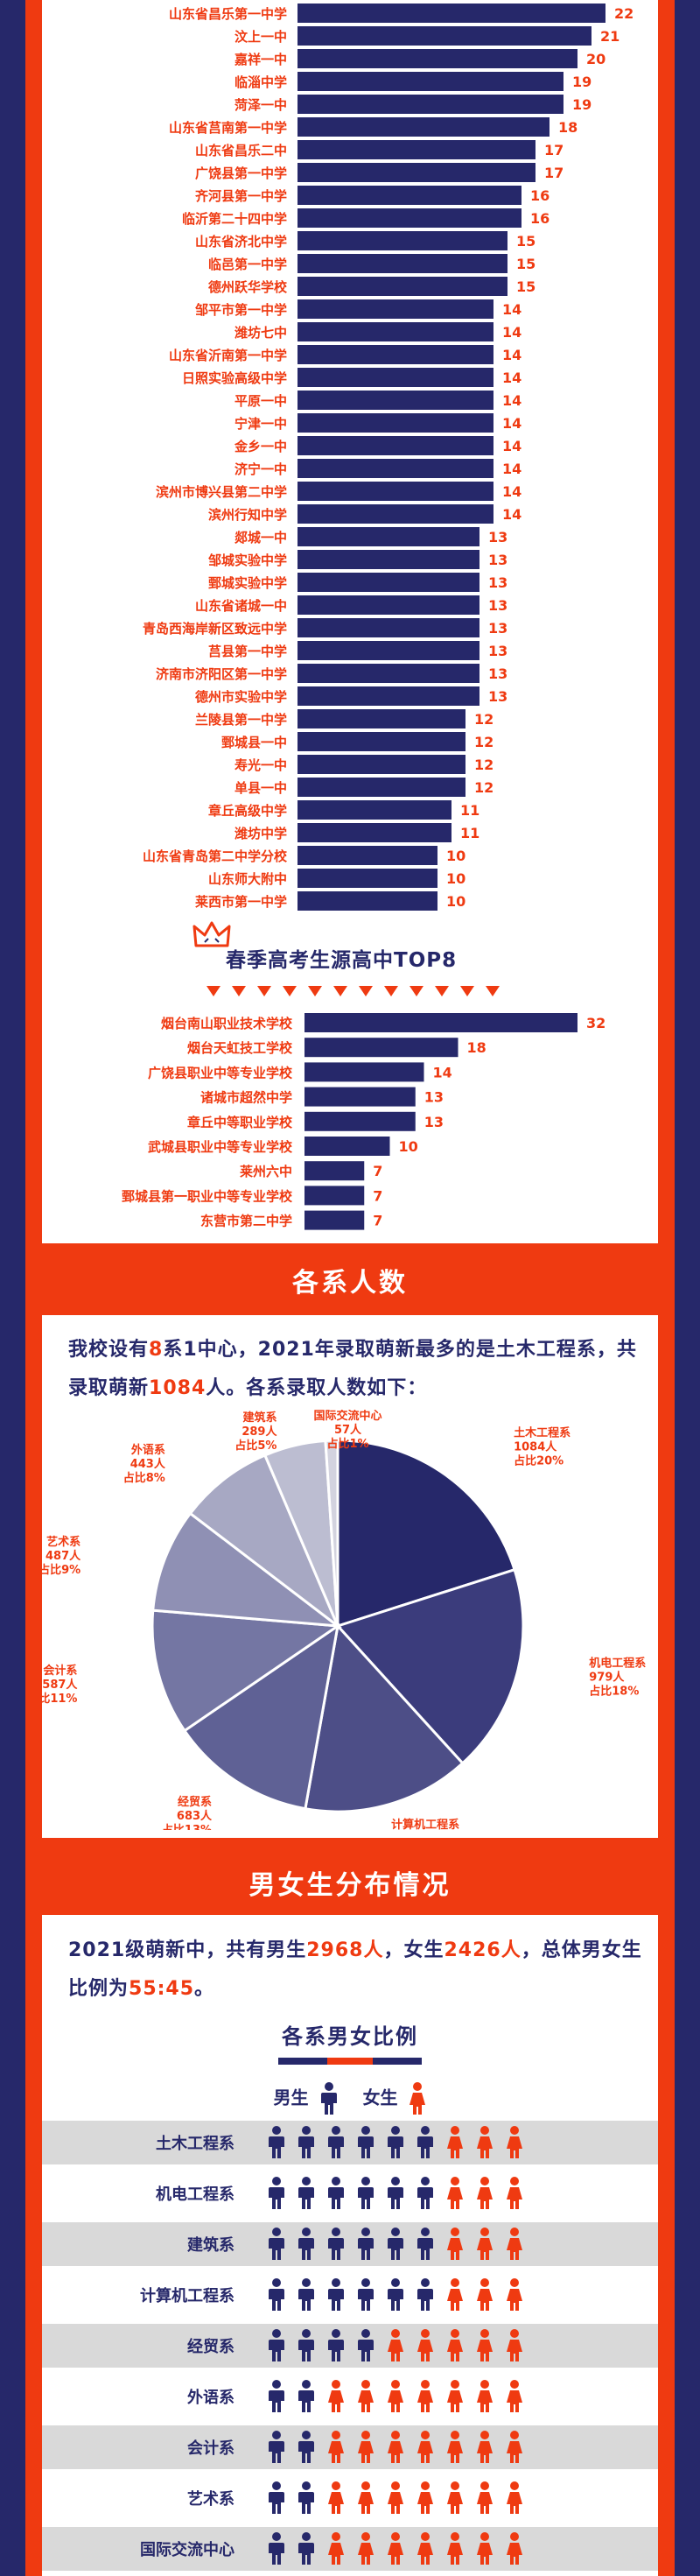 Image resolution: width=700 pixels, height=2576 pixels. Describe the element at coordinates (210, 2448) in the screenshot. I see `row-label: 会计系` at that location.